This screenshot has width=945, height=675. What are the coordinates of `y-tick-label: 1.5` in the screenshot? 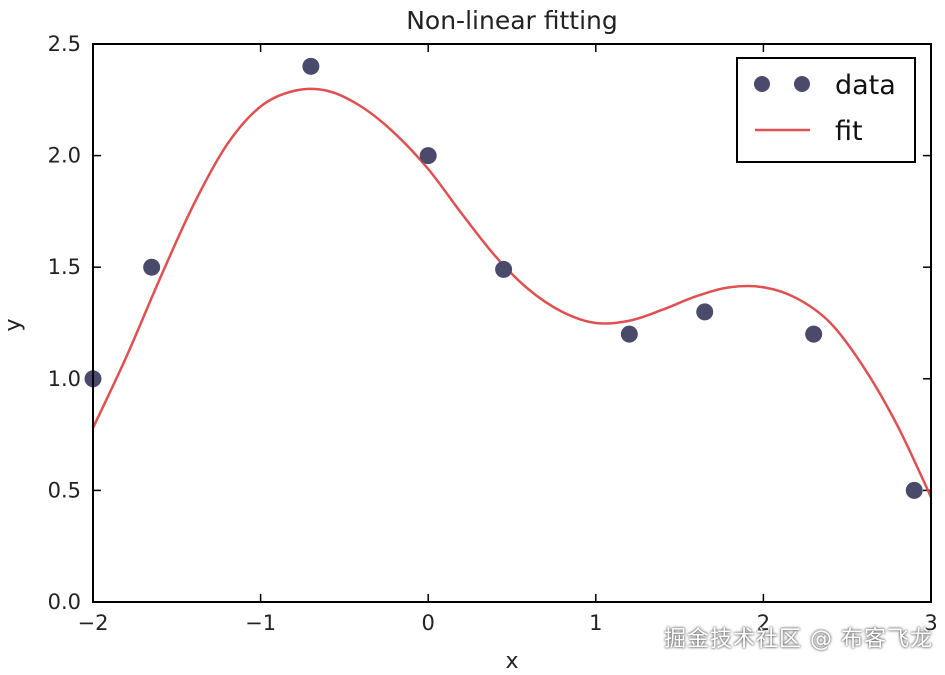 It's located at (64, 267).